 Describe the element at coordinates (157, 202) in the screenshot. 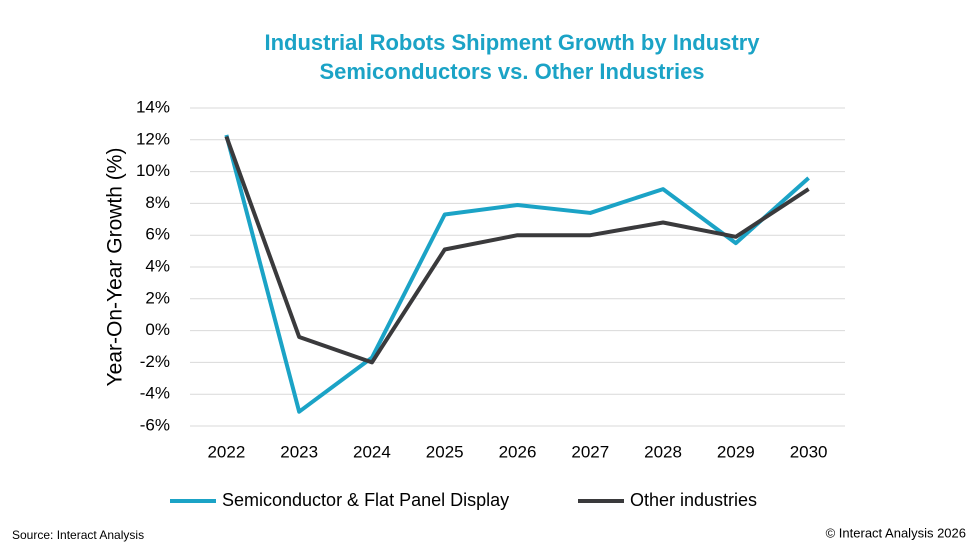

I see `y-tick-label: 8%` at that location.